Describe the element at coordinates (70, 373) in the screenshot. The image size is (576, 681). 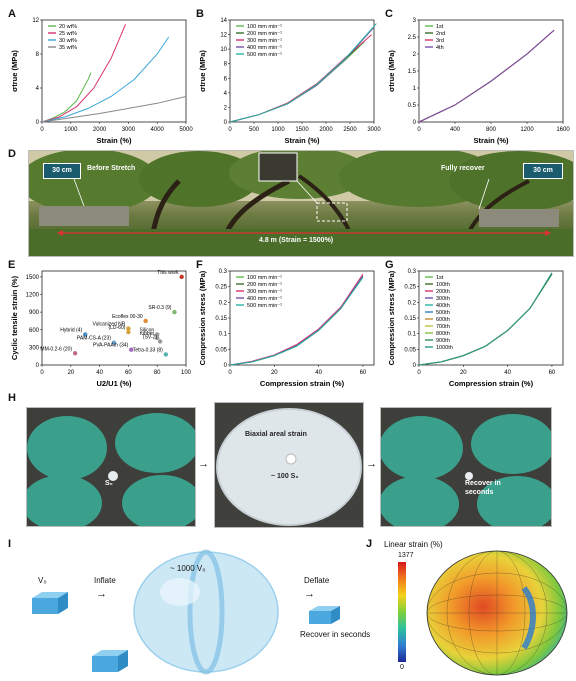
I see `x-tick-label: 20` at that location.